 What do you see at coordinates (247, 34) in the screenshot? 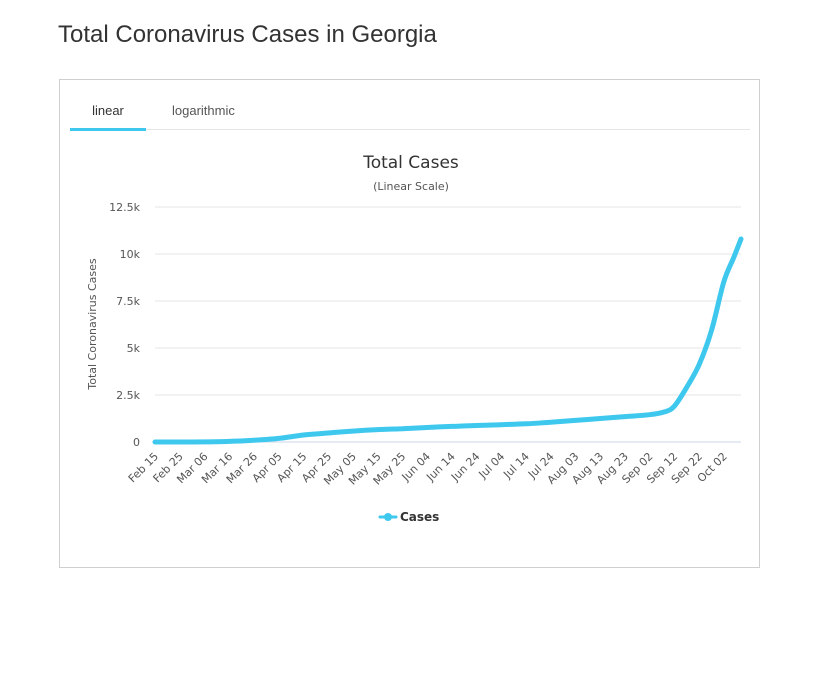
I see `page-title: Total Coronavirus Cases in Georgia` at bounding box center [247, 34].